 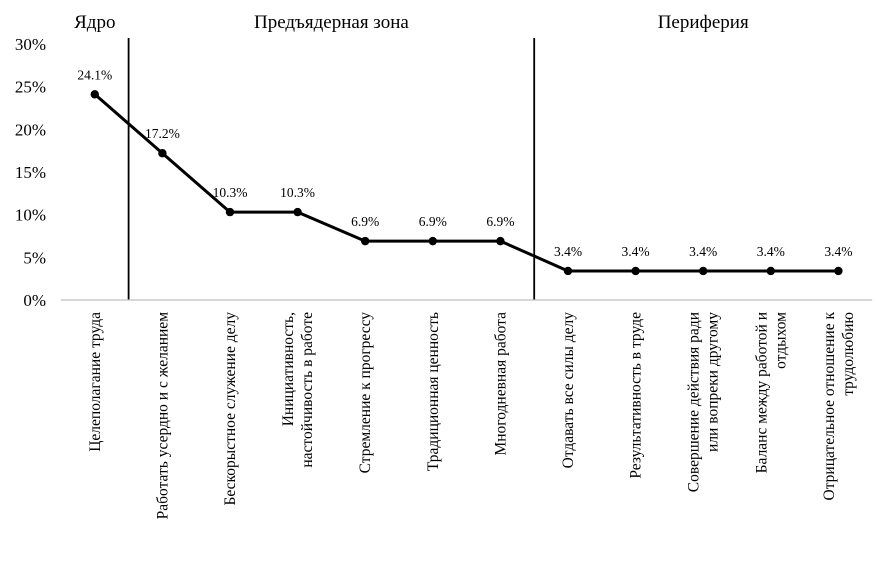 What do you see at coordinates (30, 129) in the screenshot?
I see `y-tick-label: 20%` at bounding box center [30, 129].